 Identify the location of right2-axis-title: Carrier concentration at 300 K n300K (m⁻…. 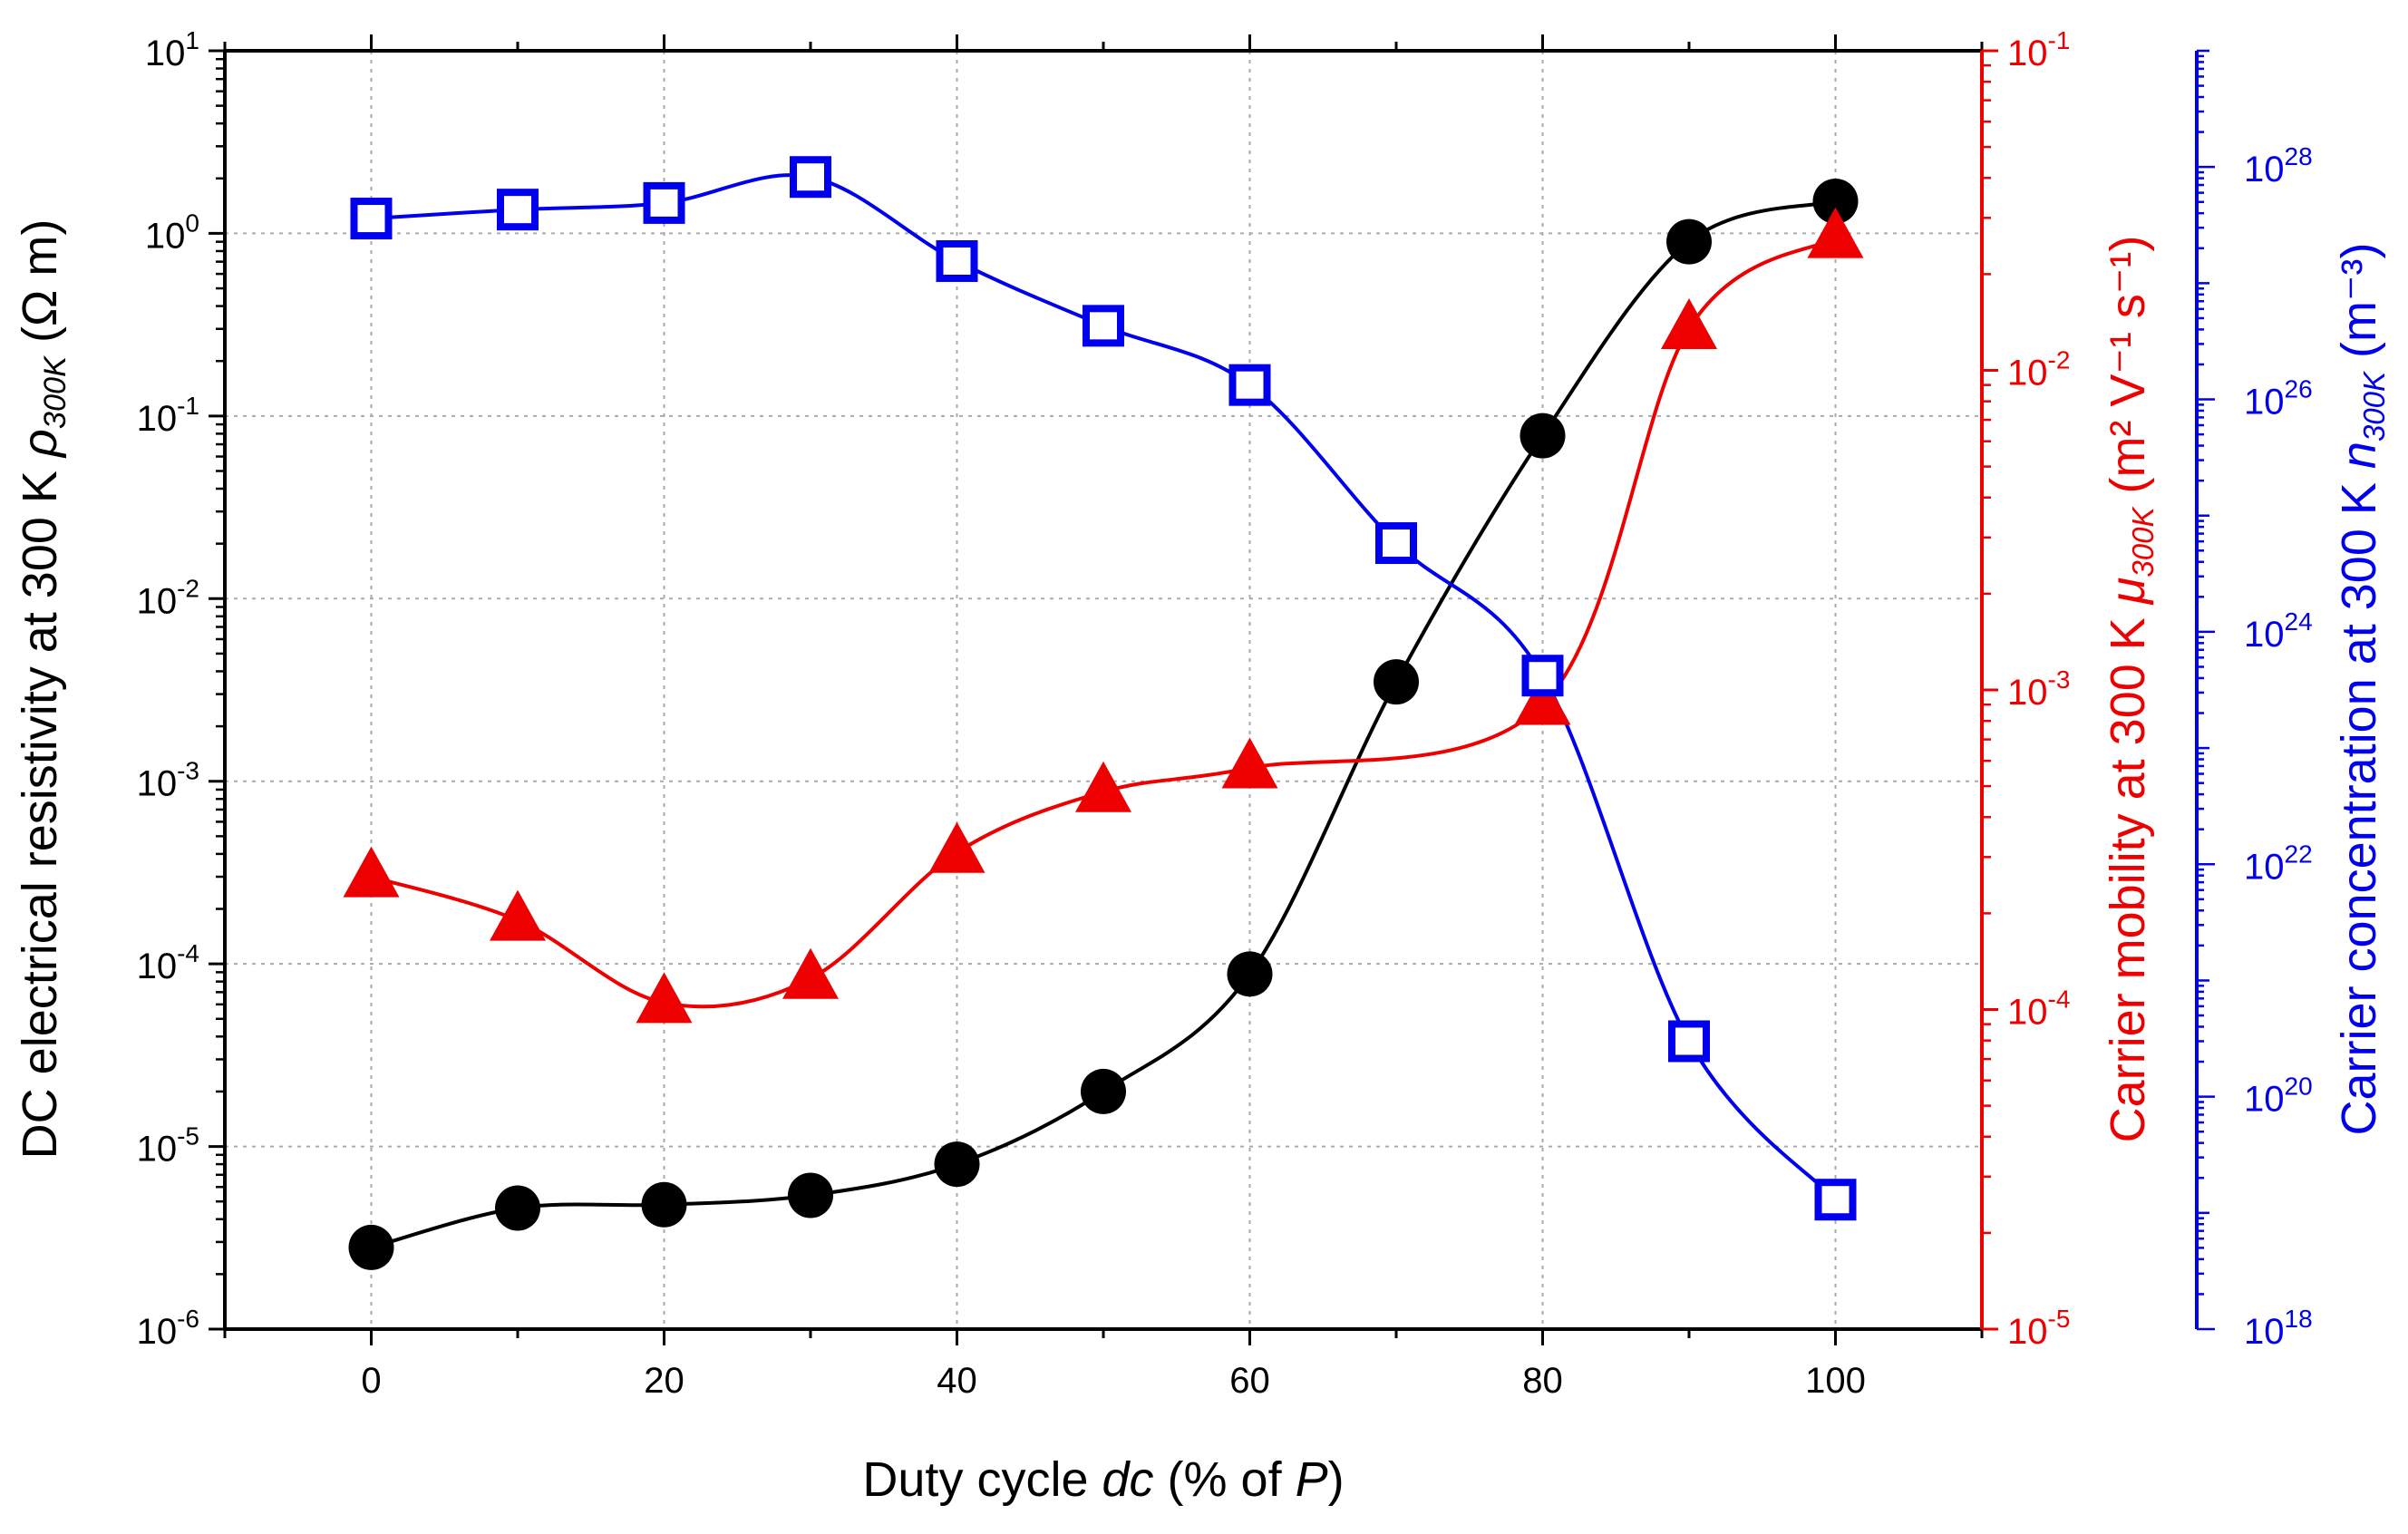
(2361, 689).